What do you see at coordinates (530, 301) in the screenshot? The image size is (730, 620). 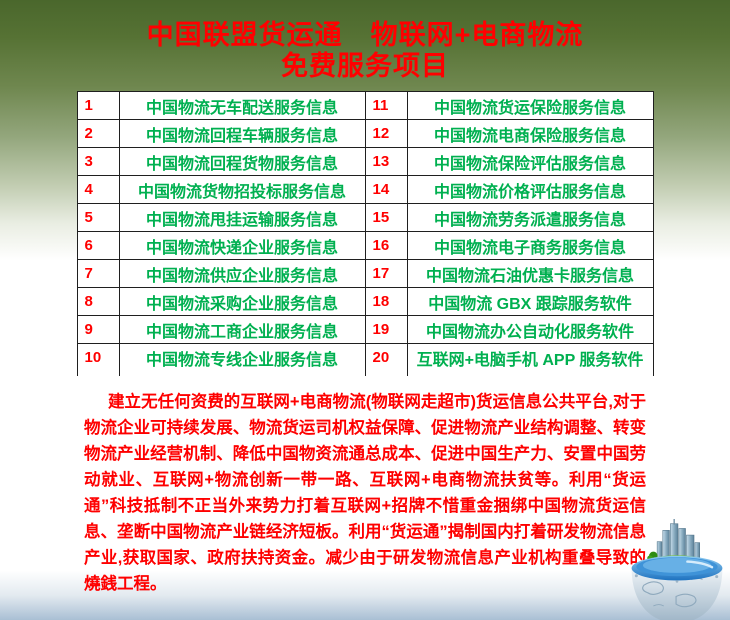 I see `service-name-cell: 中国物流 GBX 跟踪服务软件` at bounding box center [530, 301].